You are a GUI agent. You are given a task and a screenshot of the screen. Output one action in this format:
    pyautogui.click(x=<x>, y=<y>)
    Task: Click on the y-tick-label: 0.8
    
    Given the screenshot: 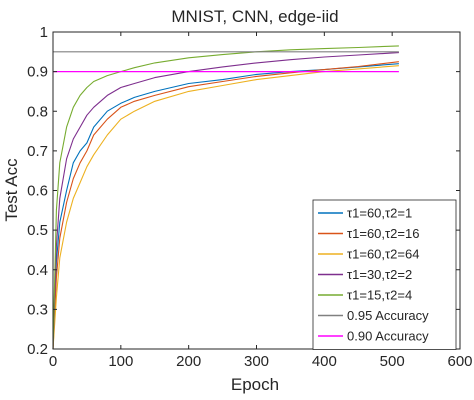 What is the action you would take?
    pyautogui.click(x=37, y=111)
    